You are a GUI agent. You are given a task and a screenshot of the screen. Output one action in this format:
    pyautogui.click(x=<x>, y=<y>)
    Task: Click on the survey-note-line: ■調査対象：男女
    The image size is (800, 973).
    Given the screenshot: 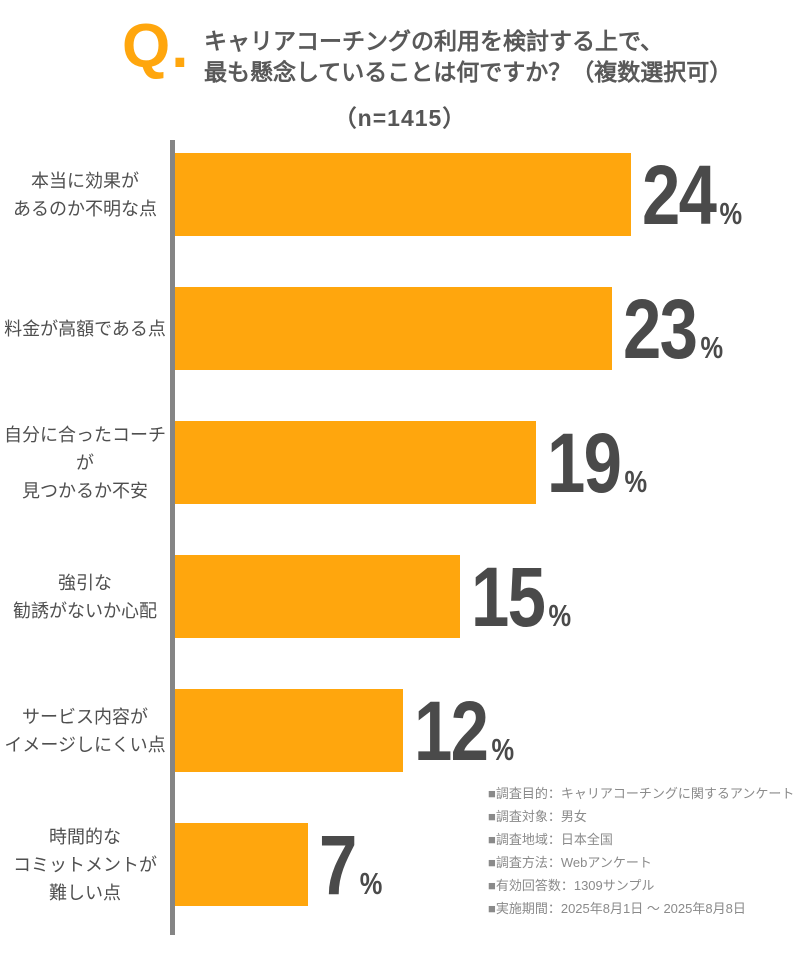 What is the action you would take?
    pyautogui.click(x=537, y=816)
    